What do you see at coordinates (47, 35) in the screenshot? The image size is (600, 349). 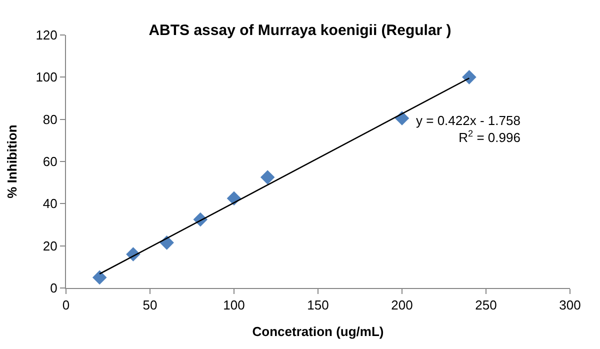 I see `y-tick-label: 120` at bounding box center [47, 35].